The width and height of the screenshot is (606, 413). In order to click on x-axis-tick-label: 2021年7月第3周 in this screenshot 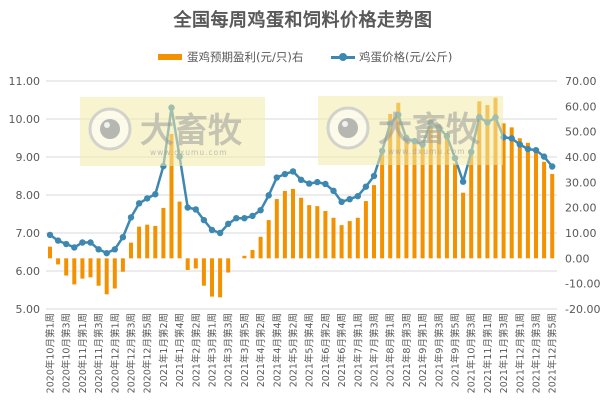, I will do `click(375, 350)`.